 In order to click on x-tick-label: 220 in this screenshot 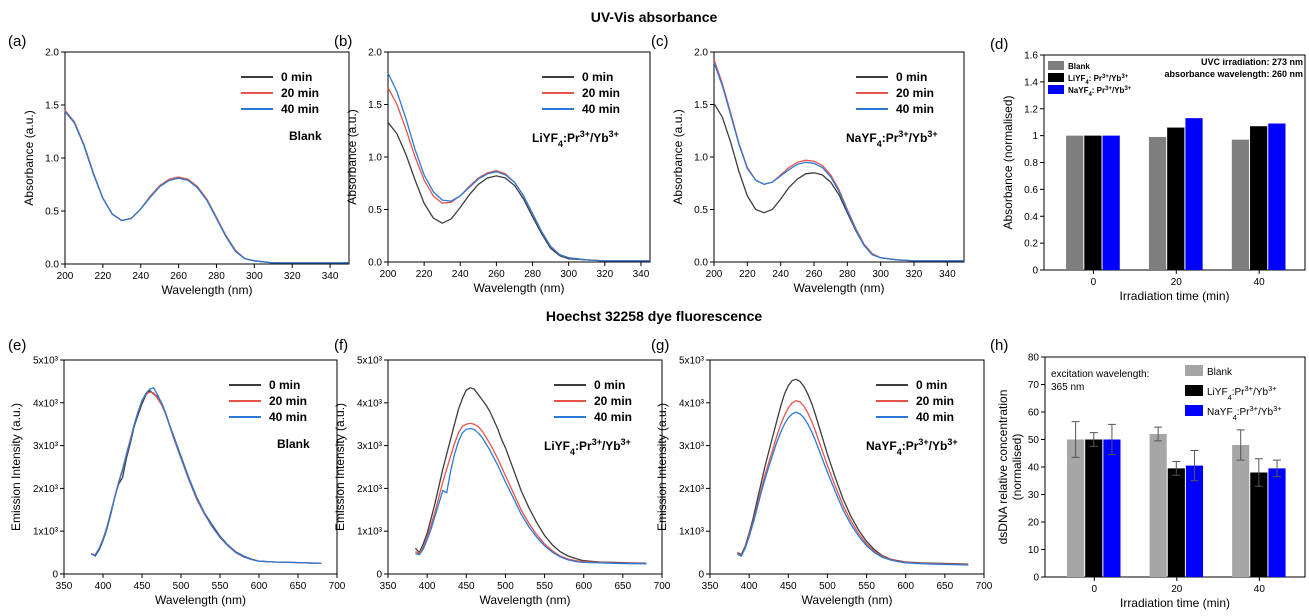, I will do `click(103, 276)`.